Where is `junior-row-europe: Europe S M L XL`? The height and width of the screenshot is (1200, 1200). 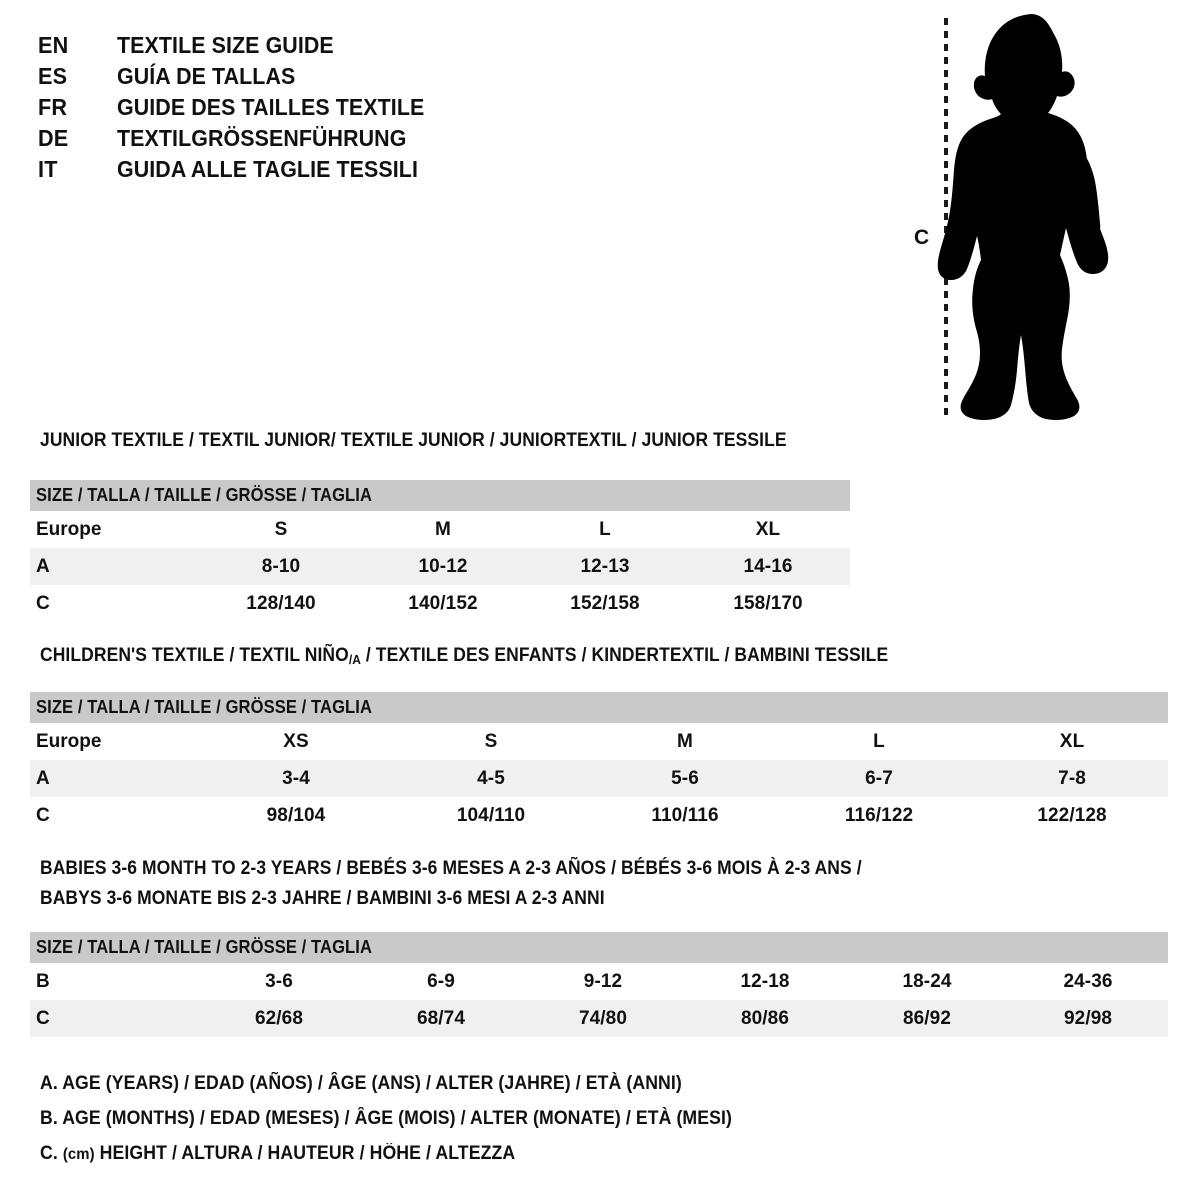
junior-row-europe: Europe S M L XL is located at coordinates (440, 529).